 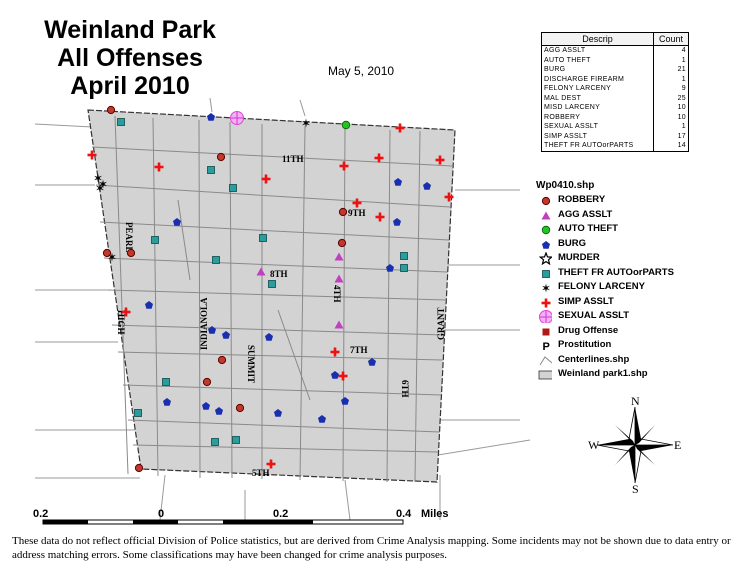 What do you see at coordinates (605, 244) in the screenshot?
I see `legend-item-burg: BURG` at bounding box center [605, 244].